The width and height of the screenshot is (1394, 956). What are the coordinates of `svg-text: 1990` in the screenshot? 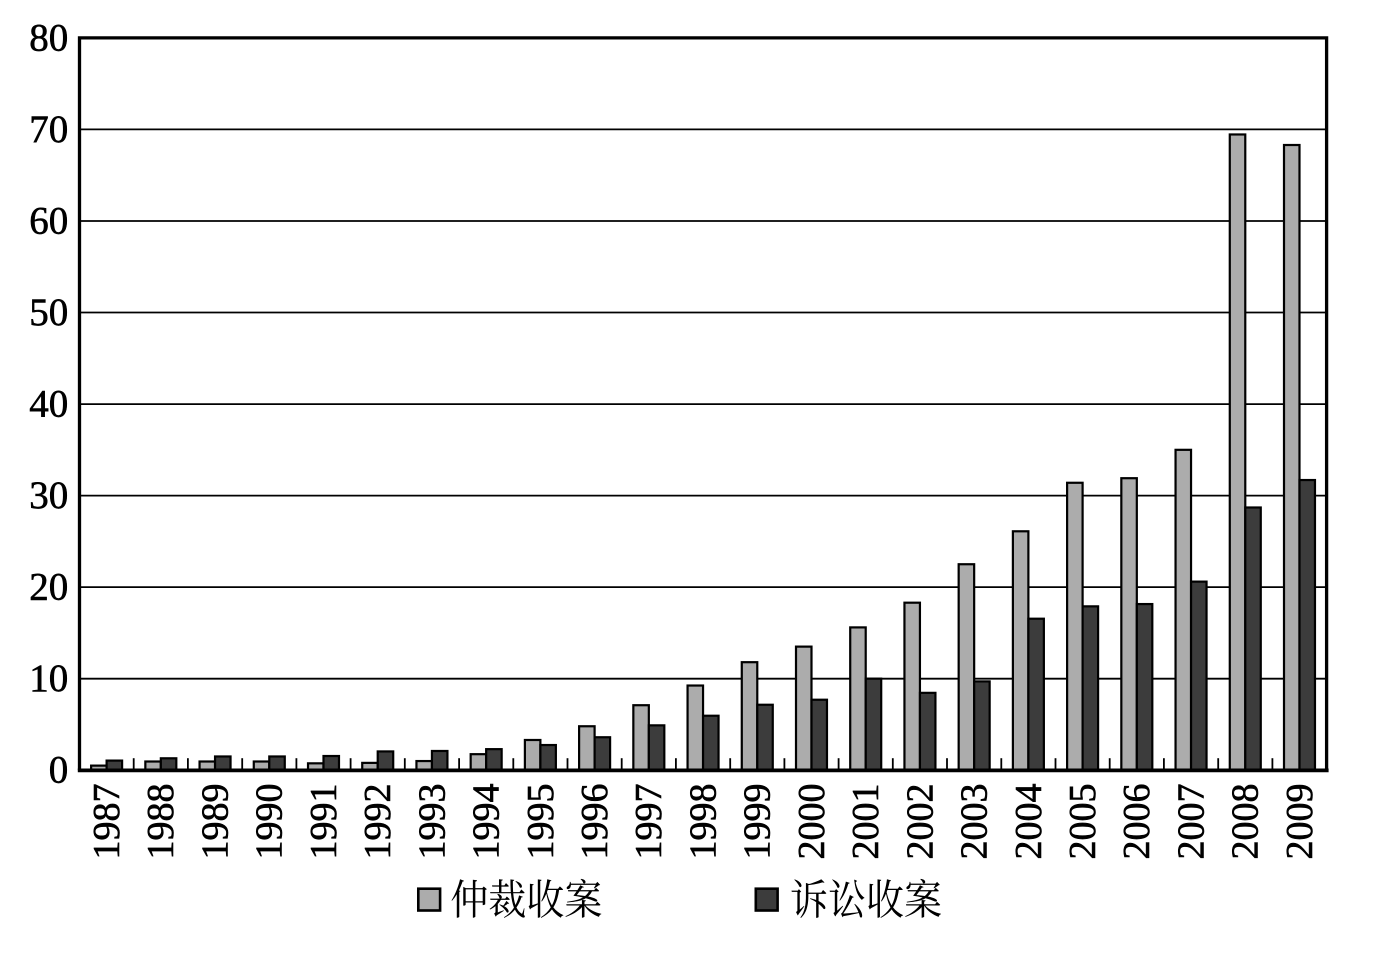 It's located at (270, 822).